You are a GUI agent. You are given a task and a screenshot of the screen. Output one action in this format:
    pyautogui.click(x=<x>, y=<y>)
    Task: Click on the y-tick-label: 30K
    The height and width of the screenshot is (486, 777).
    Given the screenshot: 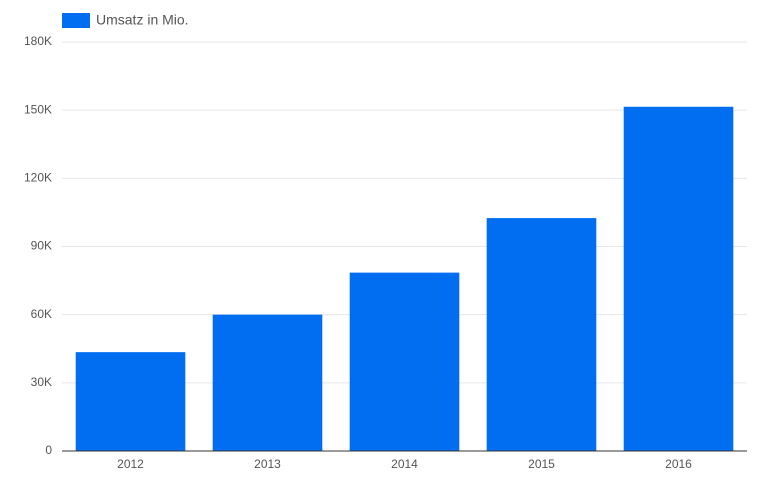 What is the action you would take?
    pyautogui.click(x=41, y=382)
    